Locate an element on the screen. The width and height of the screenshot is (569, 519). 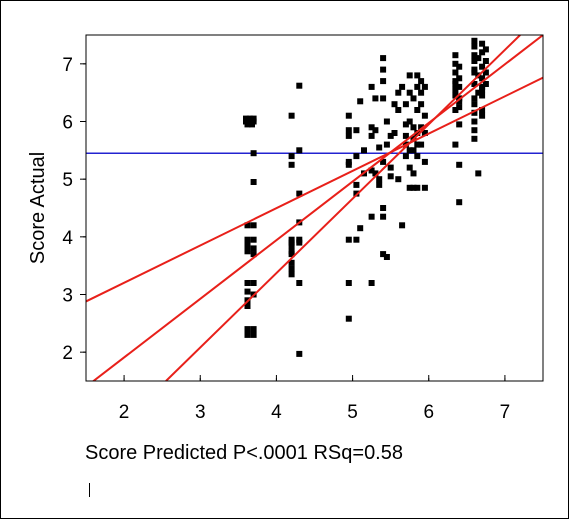
x-tick-label-6: 6 is located at coordinates (428, 412).